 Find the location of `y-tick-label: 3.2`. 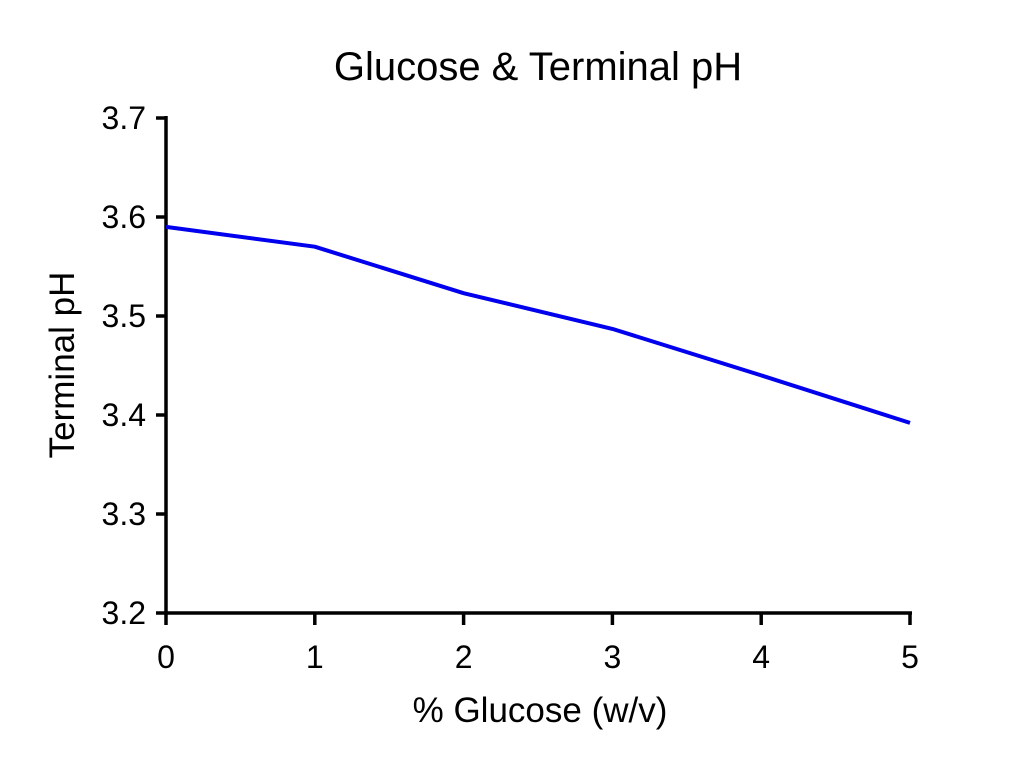

y-tick-label: 3.2 is located at coordinates (124, 613).